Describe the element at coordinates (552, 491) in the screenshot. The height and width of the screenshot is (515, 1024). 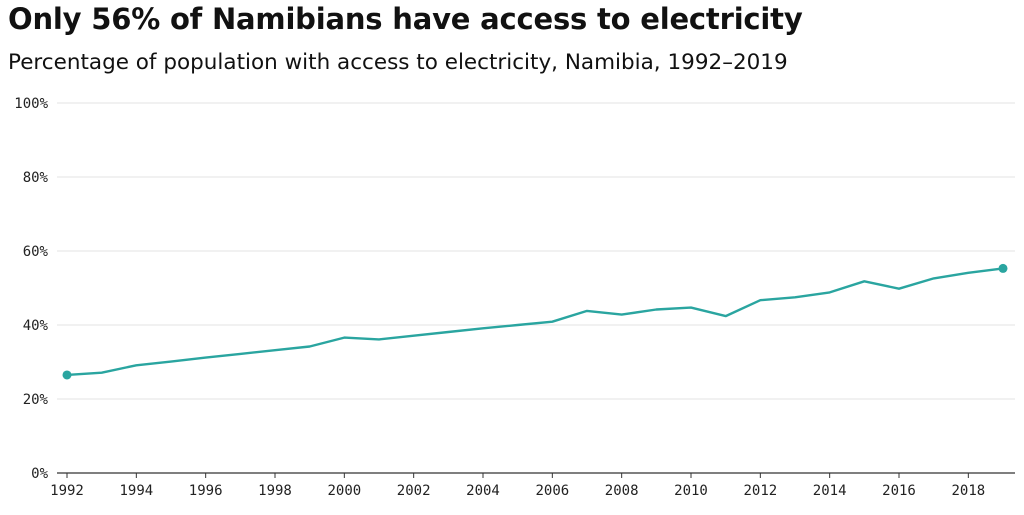
I see `x-tick-label: 2006` at that location.